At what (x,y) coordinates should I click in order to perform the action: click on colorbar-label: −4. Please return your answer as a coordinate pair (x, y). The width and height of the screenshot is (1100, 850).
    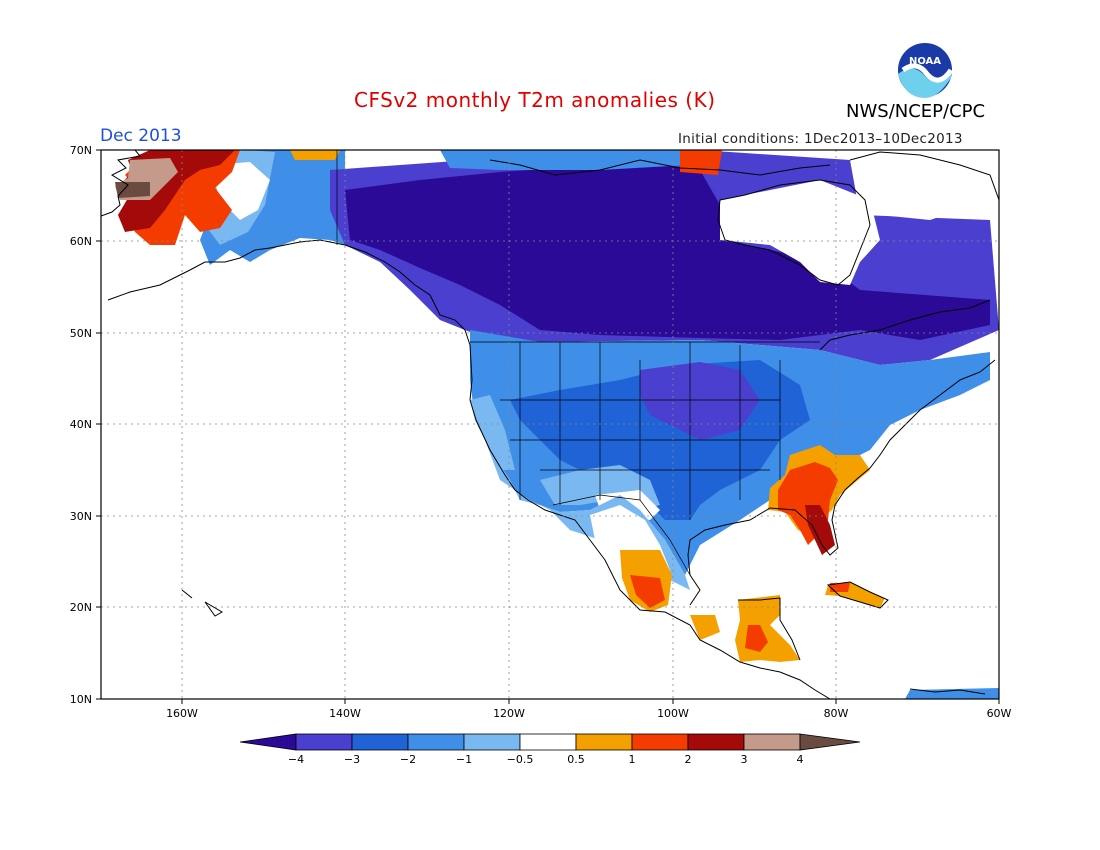
    Looking at the image, I should click on (296, 759).